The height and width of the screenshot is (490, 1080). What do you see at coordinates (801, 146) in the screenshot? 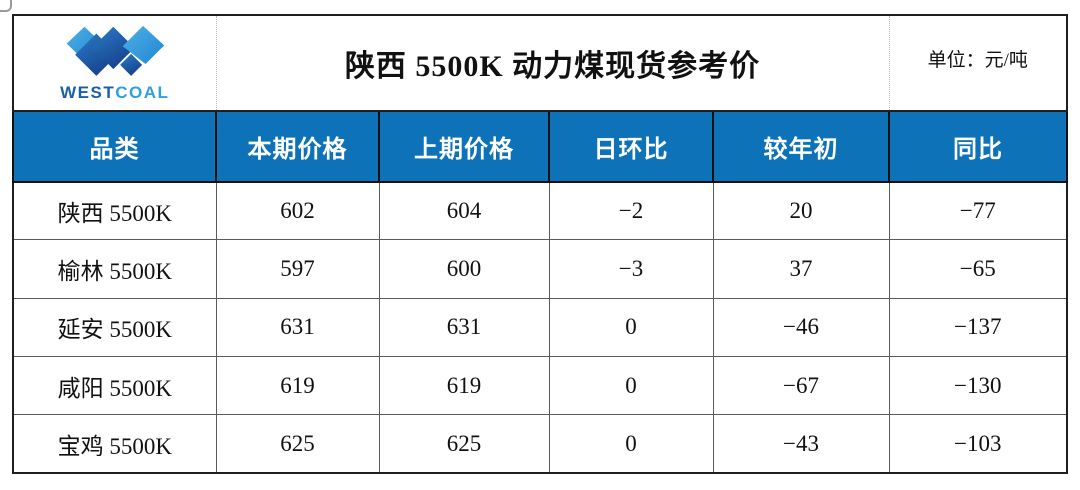
I see `col-header-ytd-change: 较年初` at bounding box center [801, 146].